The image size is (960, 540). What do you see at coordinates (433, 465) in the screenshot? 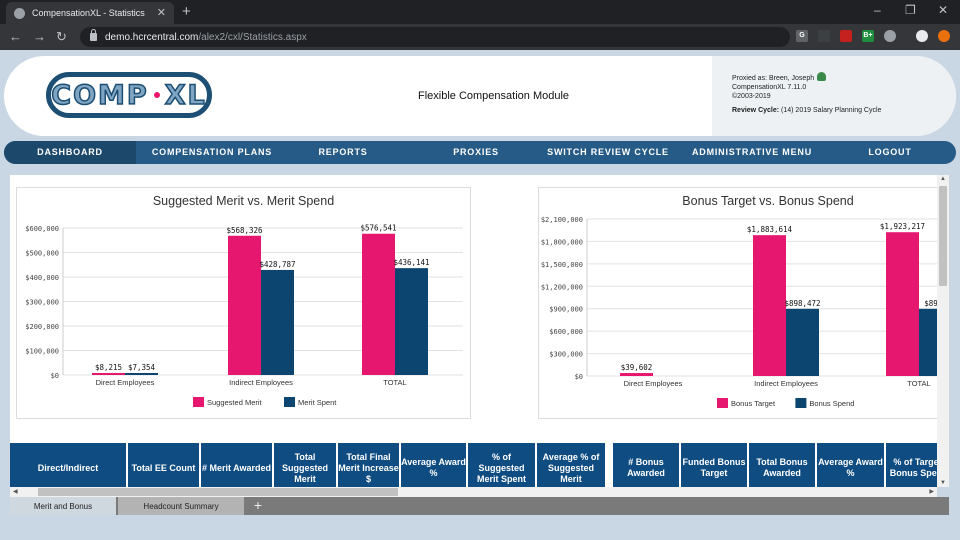
I see `col-header-average-award: Average Award %` at bounding box center [433, 465].